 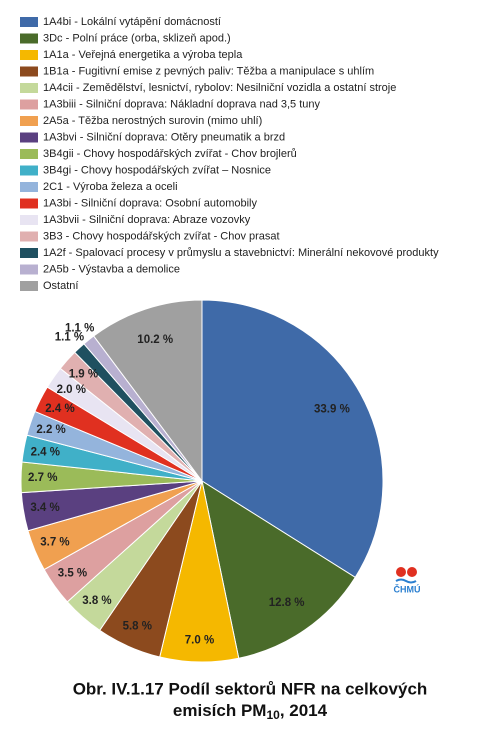 What do you see at coordinates (83, 375) in the screenshot?
I see `value-label: 1.9 %` at bounding box center [83, 375].